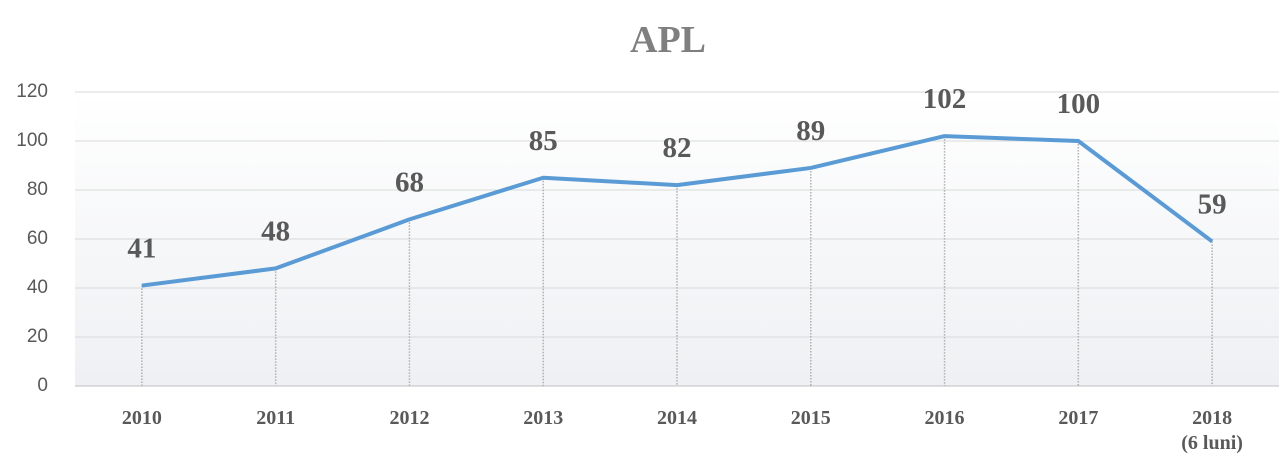 The image size is (1279, 460). What do you see at coordinates (945, 99) in the screenshot?
I see `data-label: 102` at bounding box center [945, 99].